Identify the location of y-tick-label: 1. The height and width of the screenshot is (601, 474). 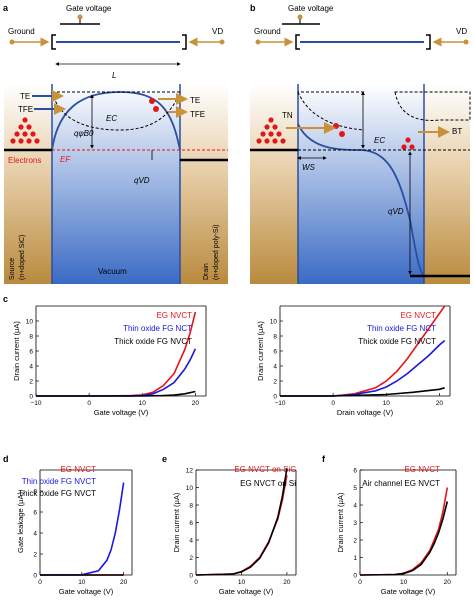
(355, 558).